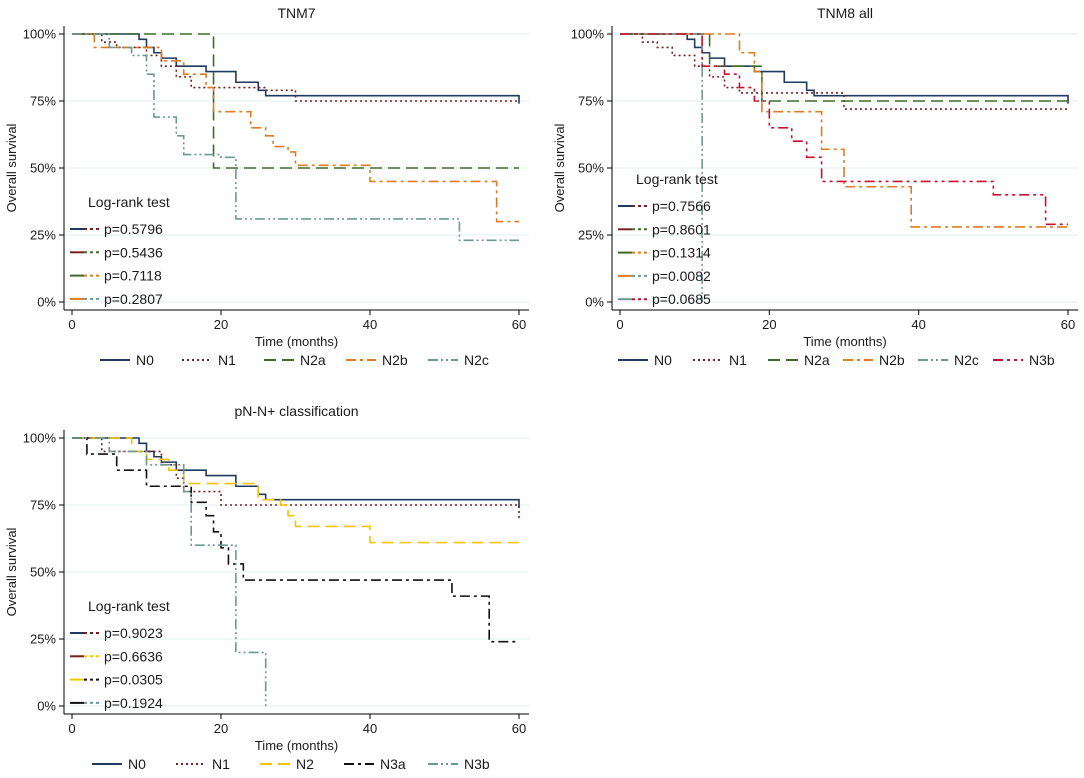 The height and width of the screenshot is (778, 1084). I want to click on logrank-pvalue: p=0.0685, so click(681, 299).